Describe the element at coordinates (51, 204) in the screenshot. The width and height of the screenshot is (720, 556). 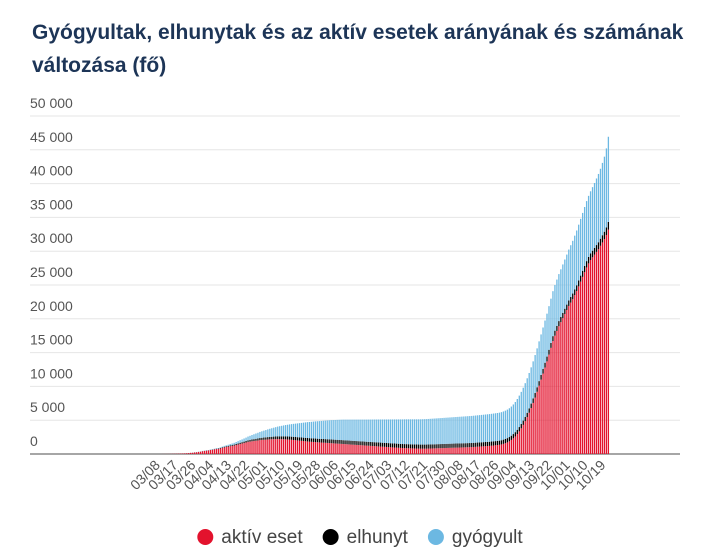
I see `y-tick-label: 35 000` at that location.